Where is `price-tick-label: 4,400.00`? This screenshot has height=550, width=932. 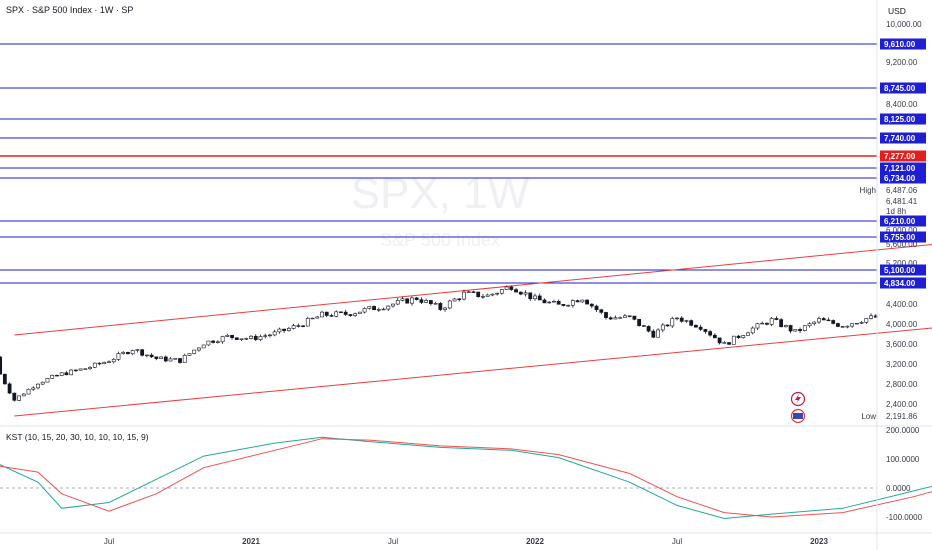
price-tick-label: 4,400.00 is located at coordinates (902, 304).